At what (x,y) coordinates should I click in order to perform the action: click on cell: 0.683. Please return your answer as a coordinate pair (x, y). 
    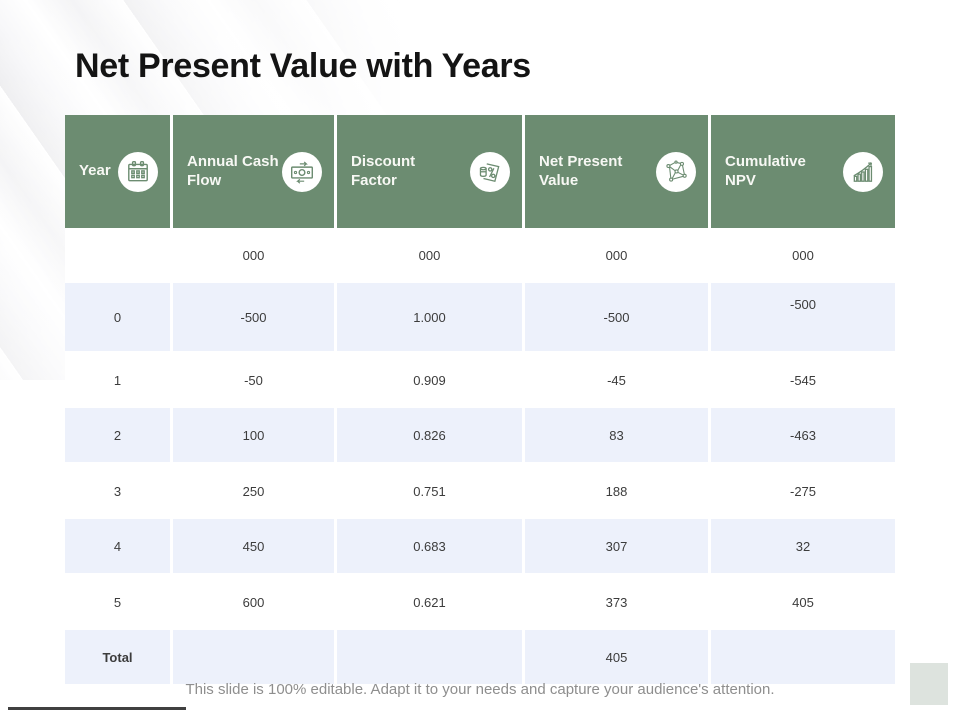
    Looking at the image, I should click on (431, 546).